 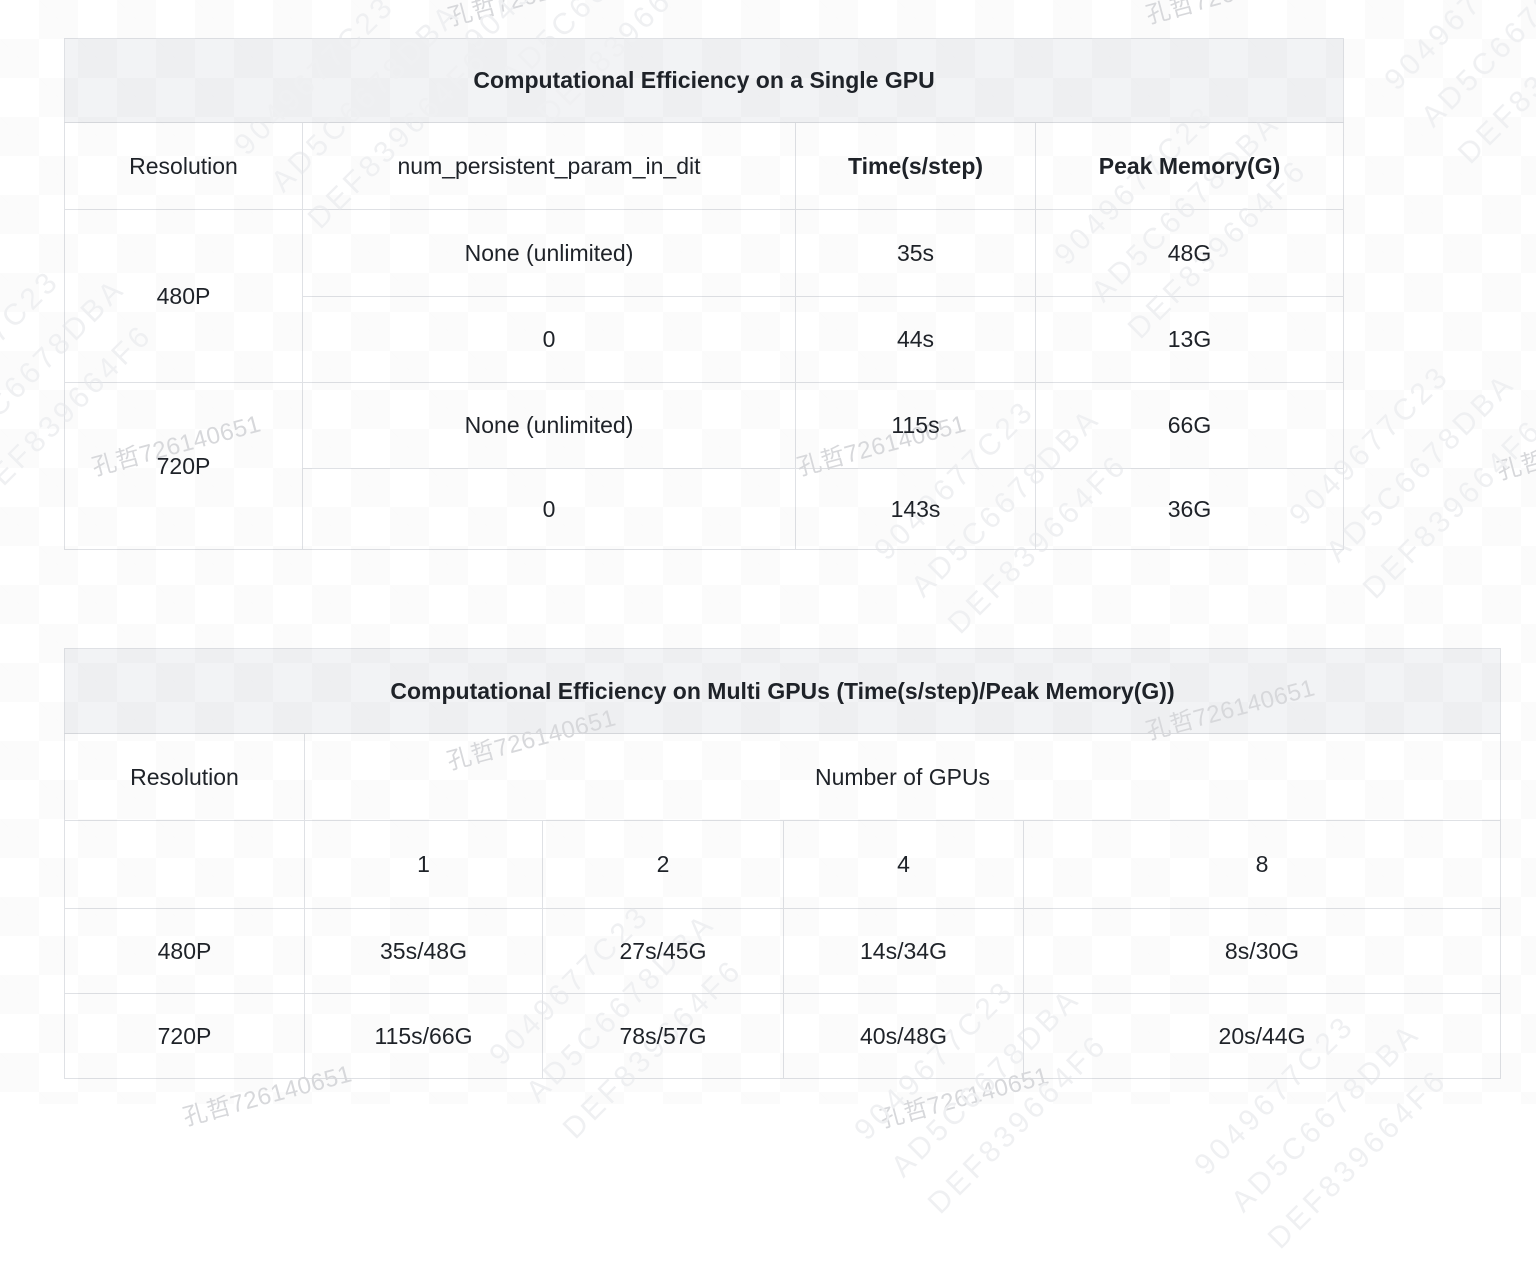 What do you see at coordinates (184, 864) in the screenshot?
I see `cell-empty` at bounding box center [184, 864].